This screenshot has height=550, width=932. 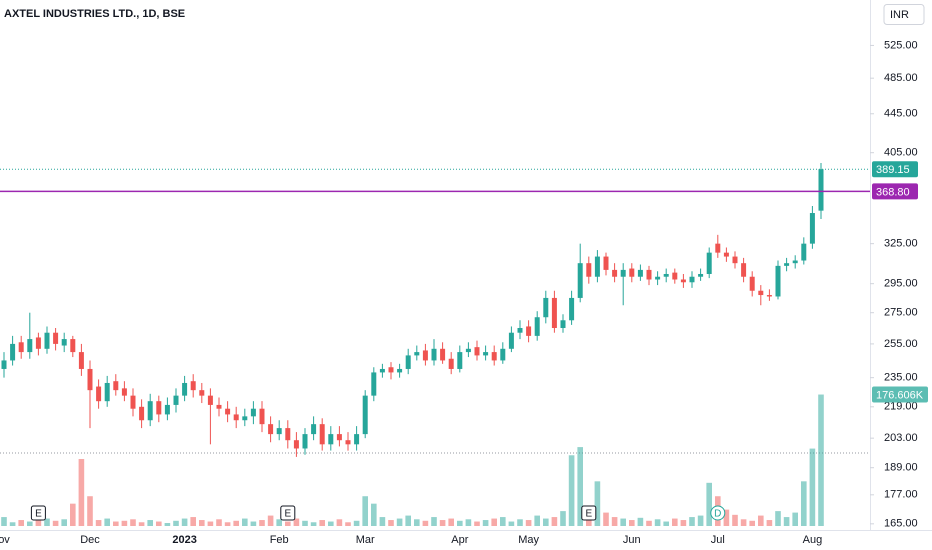 What do you see at coordinates (632, 540) in the screenshot?
I see `x-tick-label: Jun` at bounding box center [632, 540].